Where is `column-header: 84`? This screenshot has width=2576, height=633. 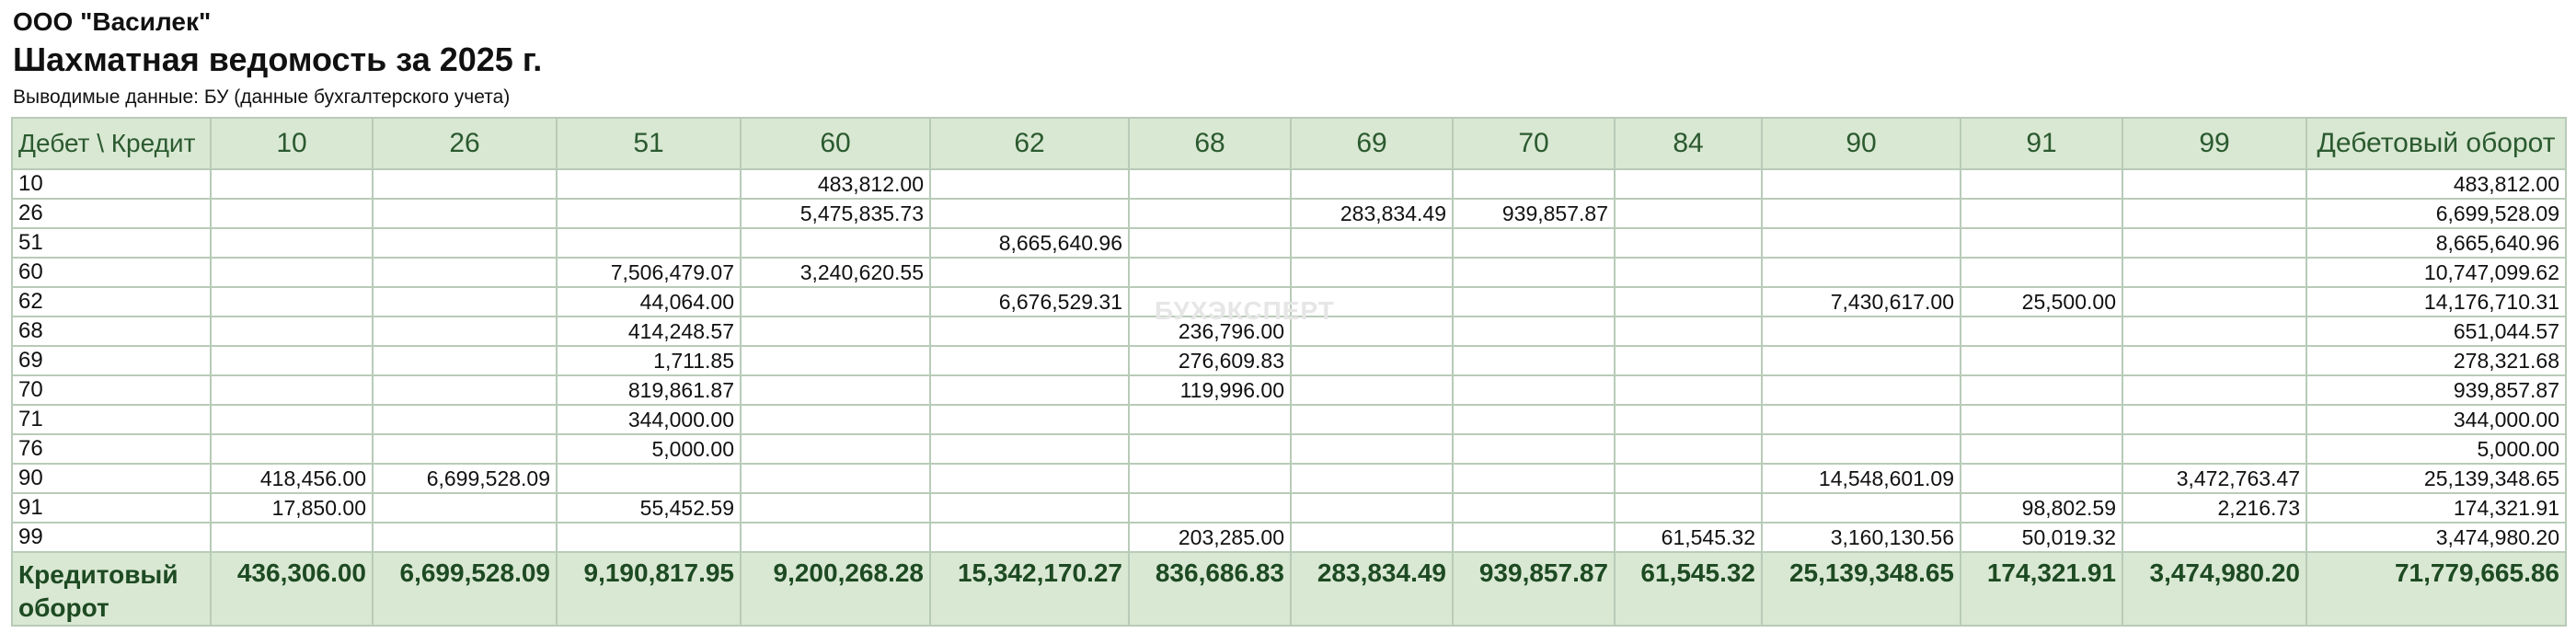 column-header: 84 is located at coordinates (1688, 143).